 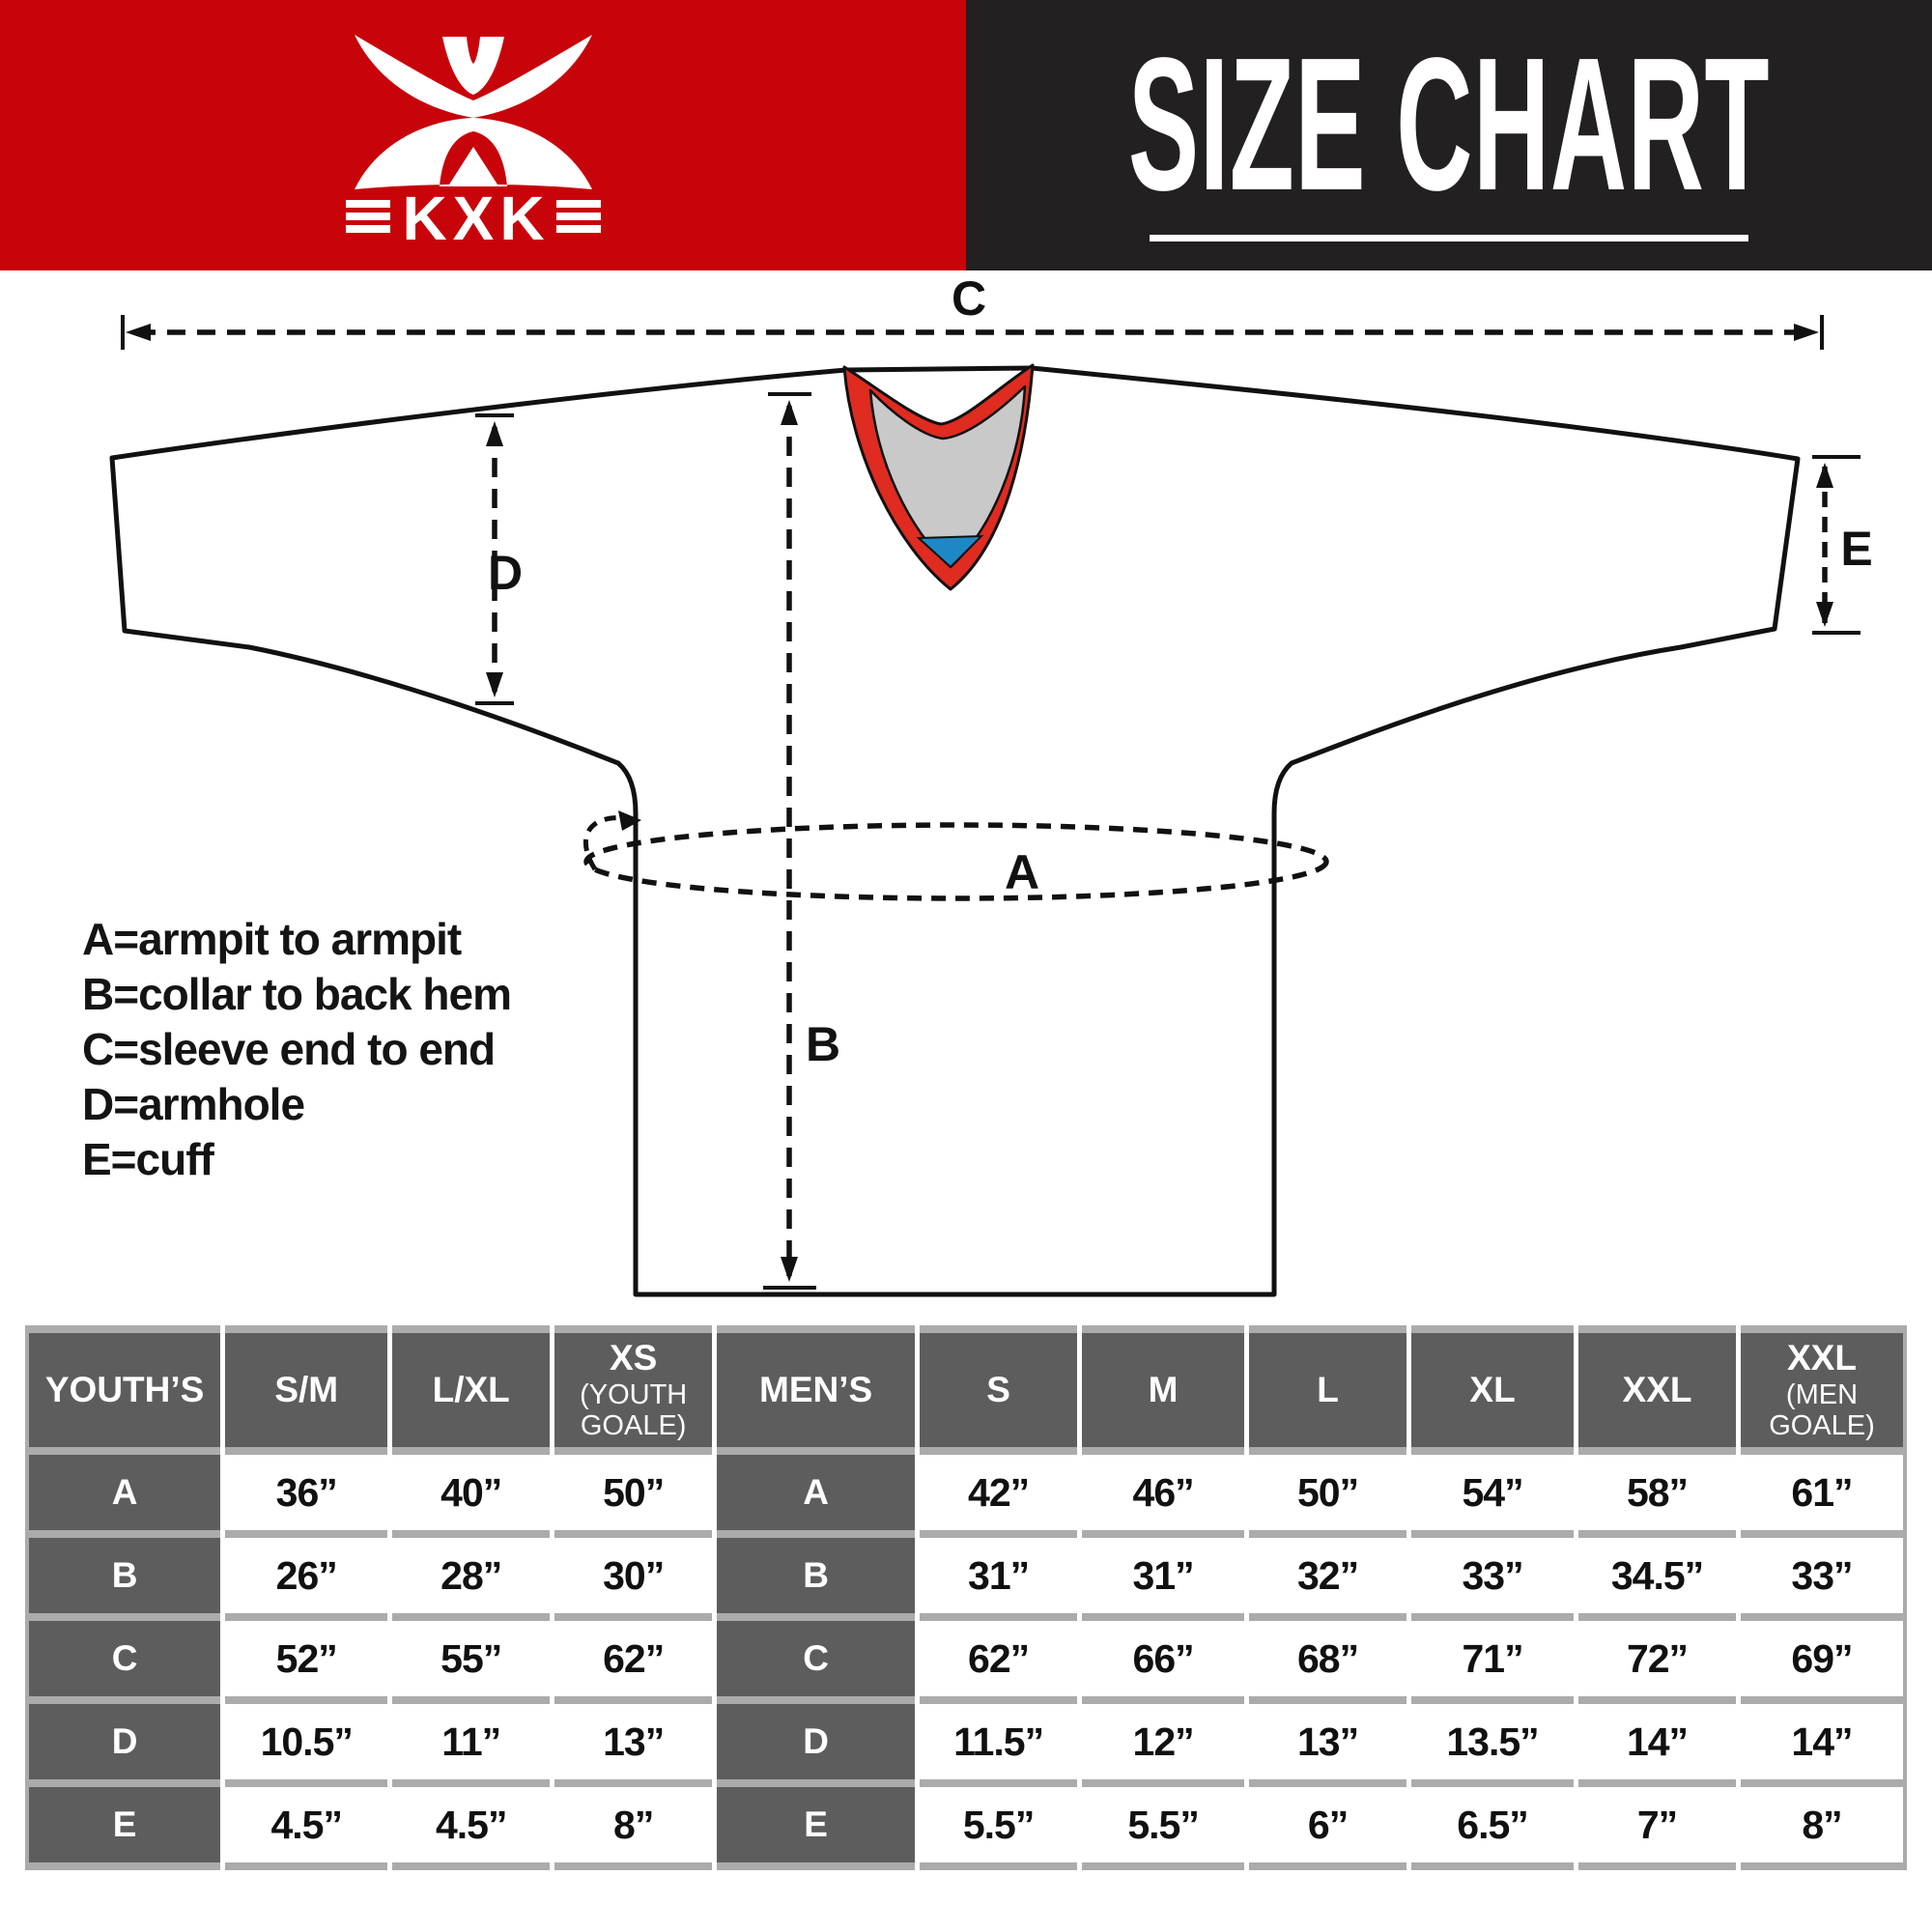 I want to click on youth-value-E-2: 8”, so click(x=633, y=1824).